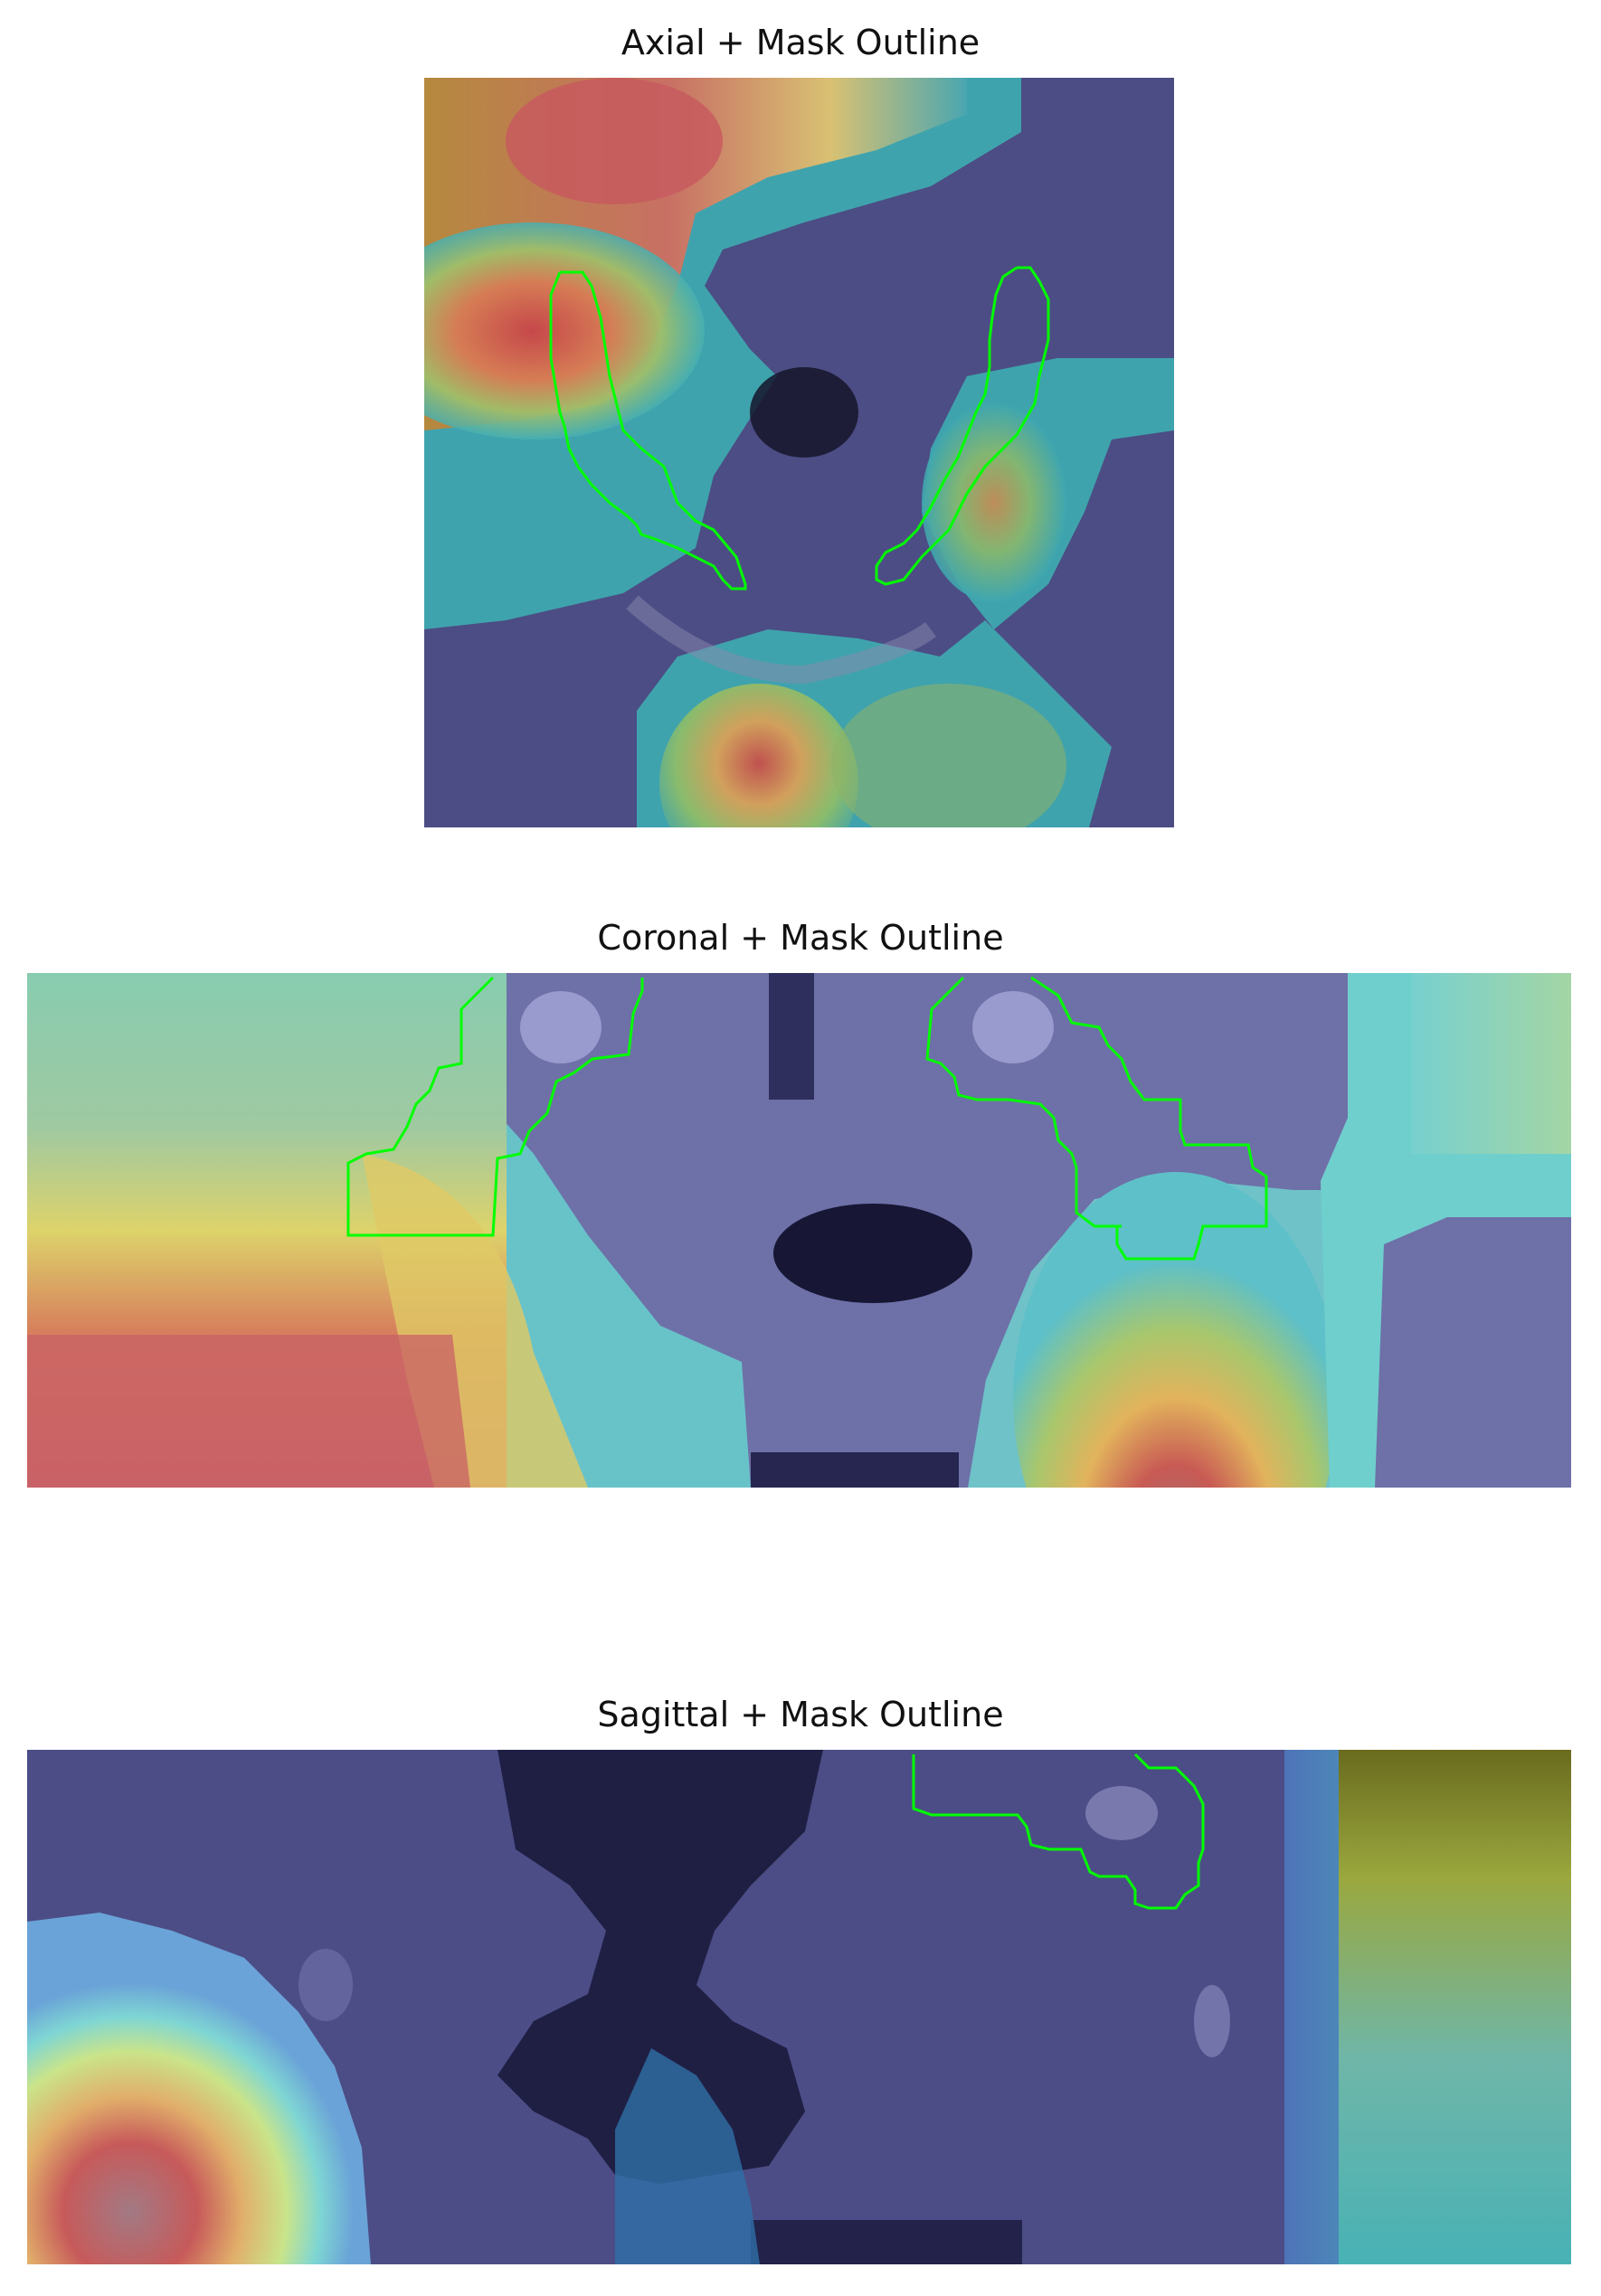  What do you see at coordinates (800, 1714) in the screenshot?
I see `sagittal-title: Sagittal + Mask Outline` at bounding box center [800, 1714].